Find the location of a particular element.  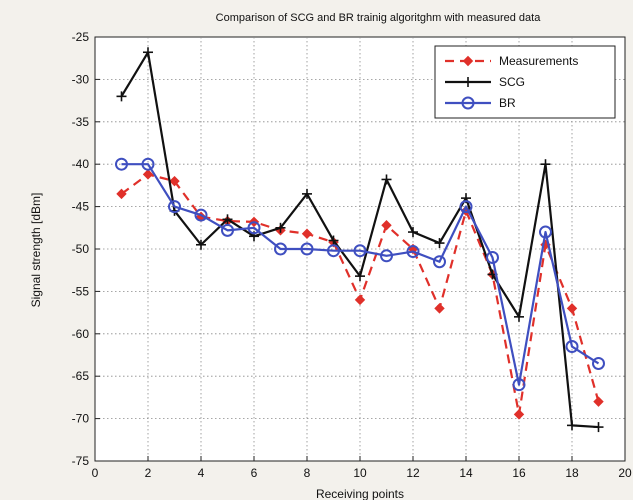

y-tick-label: -50 is located at coordinates (81, 249).